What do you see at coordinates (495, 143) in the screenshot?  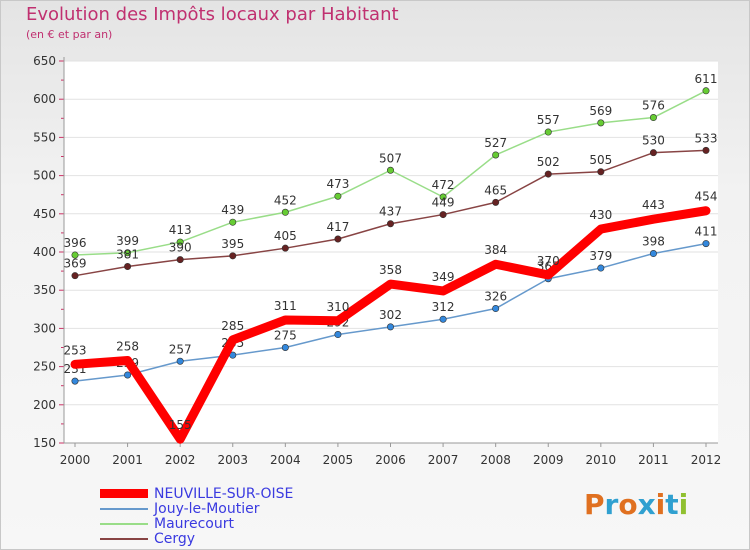 I see `data-label: 527` at bounding box center [495, 143].